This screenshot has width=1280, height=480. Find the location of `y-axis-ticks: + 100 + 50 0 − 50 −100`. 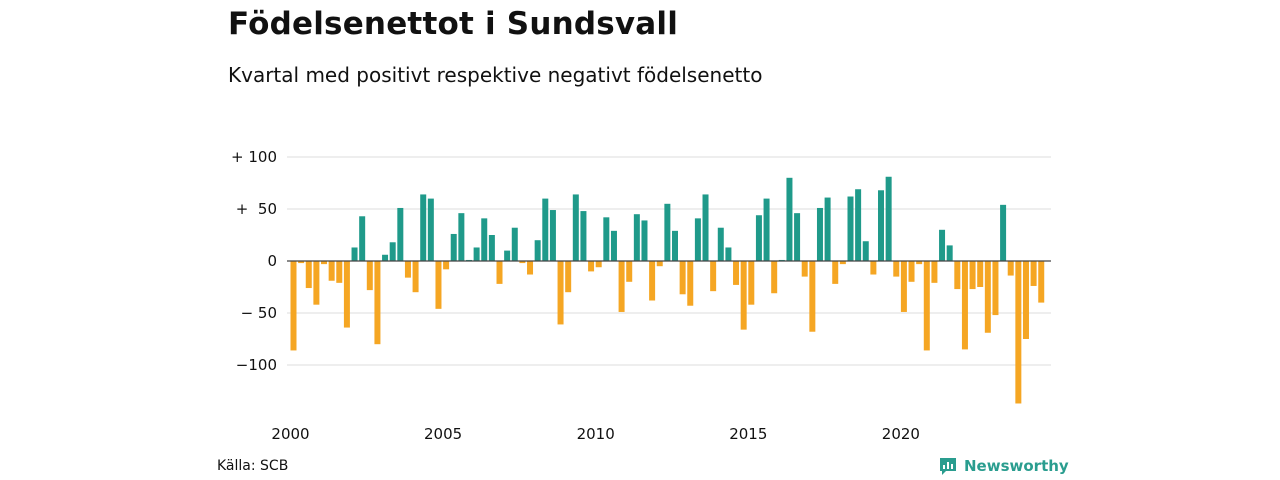

y-axis-ticks: + 100 + 50 0 − 50 −100 is located at coordinates (254, 261).